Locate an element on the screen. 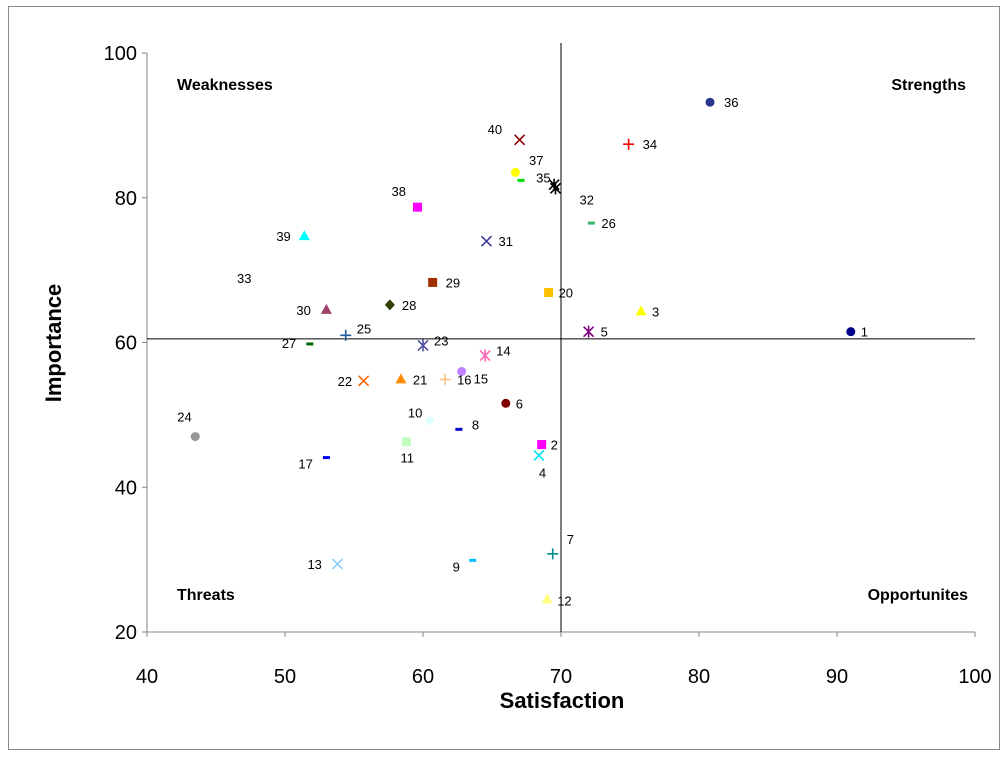 Image resolution: width=1005 pixels, height=757 pixels. x-tick-label: 100 is located at coordinates (974, 677).